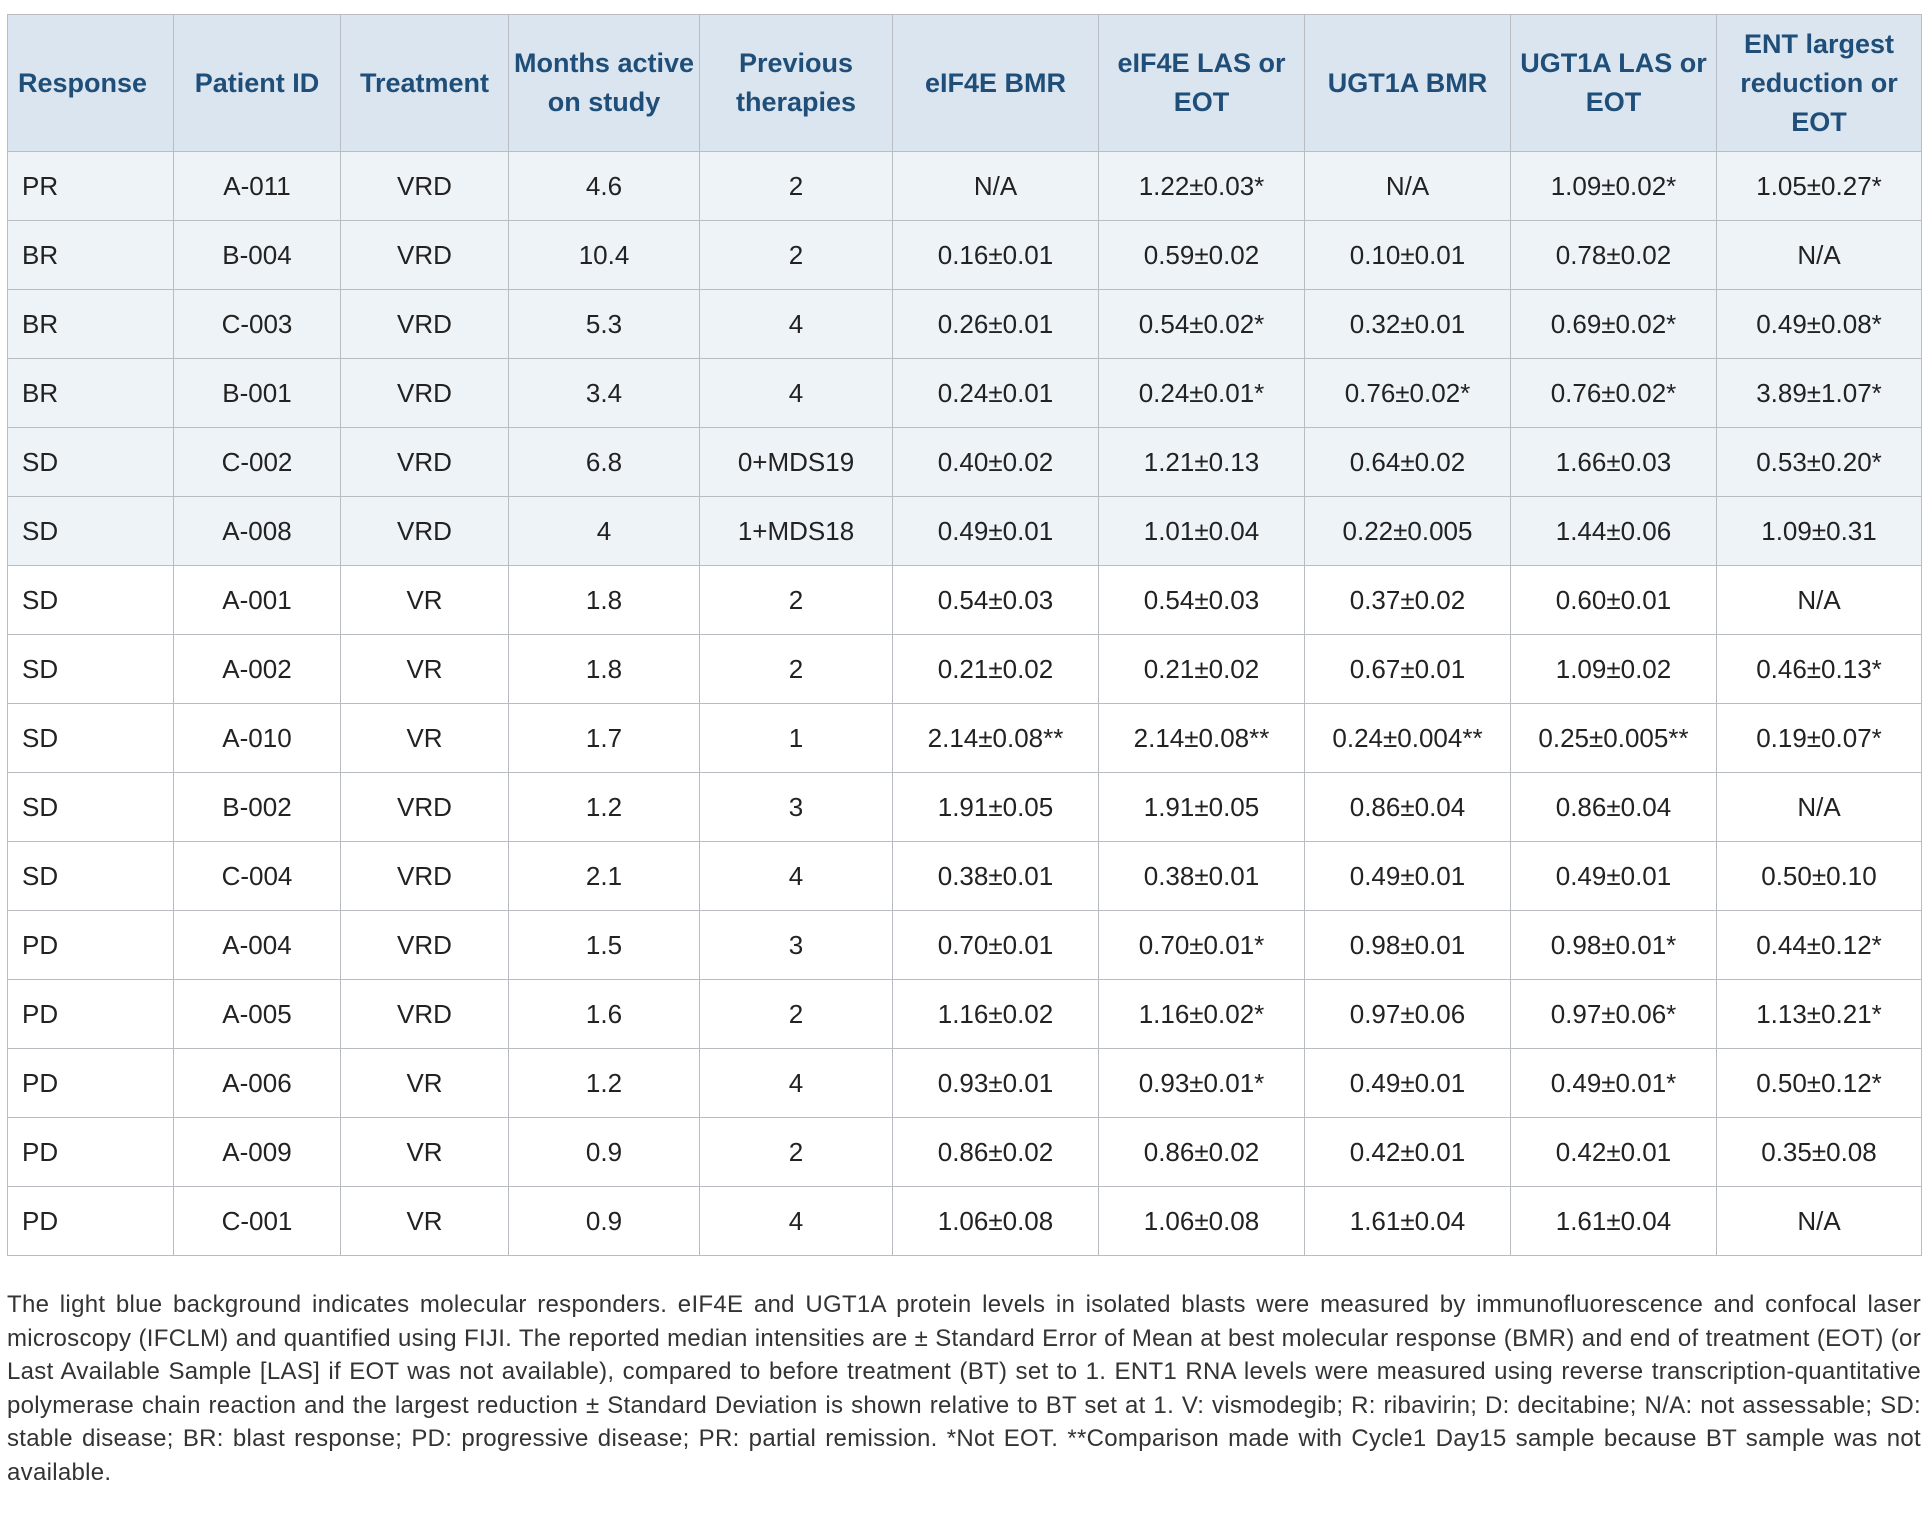  I want to click on table-cell: 0.54±0.02*, so click(1201, 324).